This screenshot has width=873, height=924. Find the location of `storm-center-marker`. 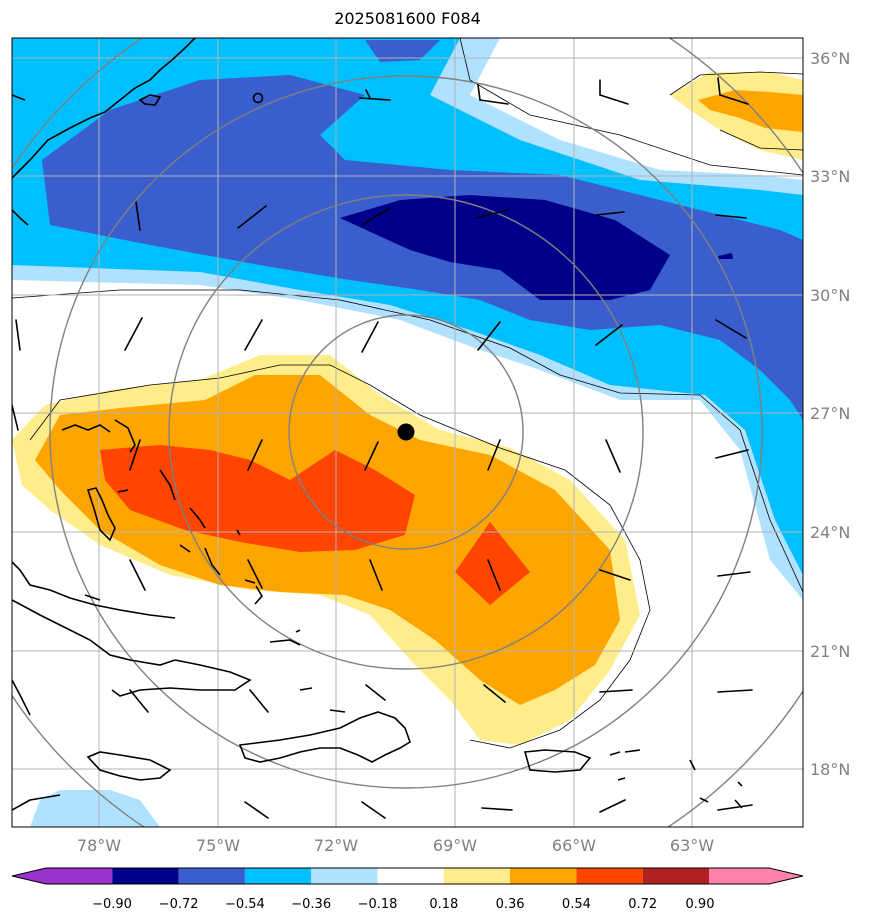

storm-center-marker is located at coordinates (406, 432).